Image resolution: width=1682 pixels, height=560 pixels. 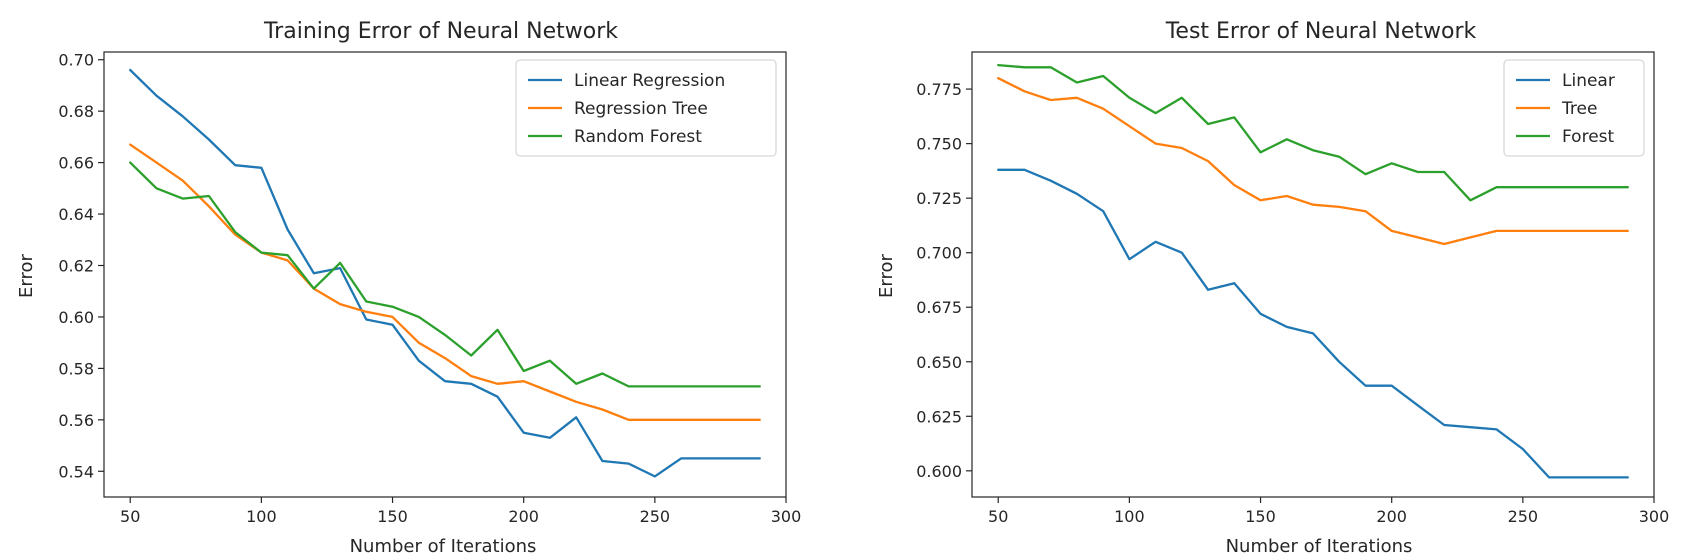 I want to click on y-tick-label: 0.625, so click(x=939, y=416).